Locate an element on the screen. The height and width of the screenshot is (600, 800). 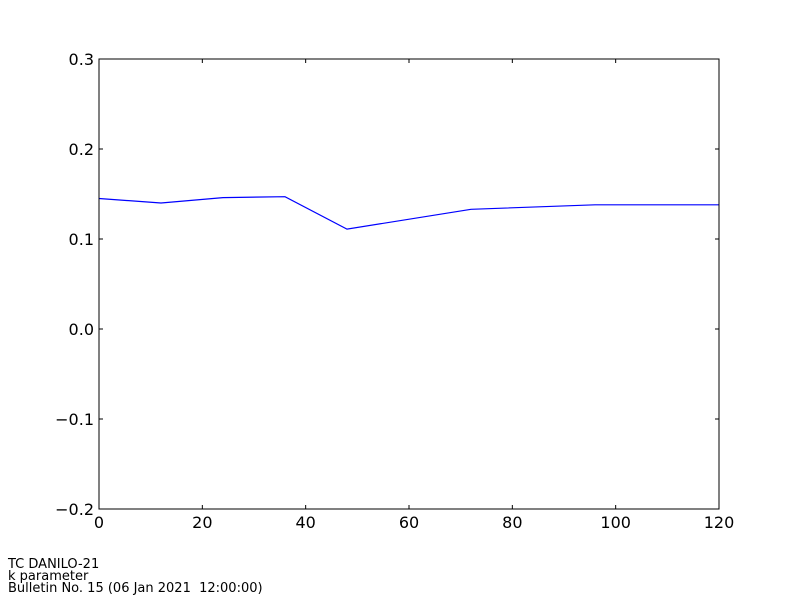
x-tick-label: 40 is located at coordinates (305, 522).